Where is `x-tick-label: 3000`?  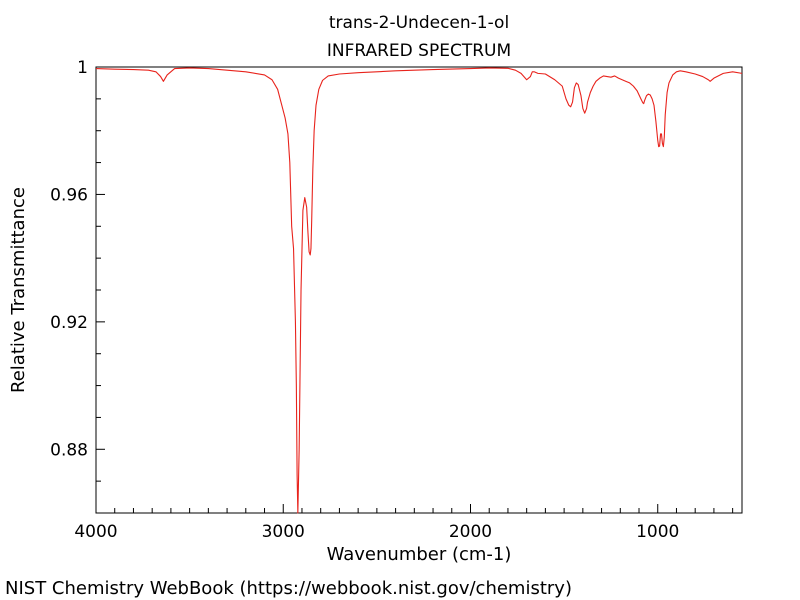
x-tick-label: 3000 is located at coordinates (283, 532).